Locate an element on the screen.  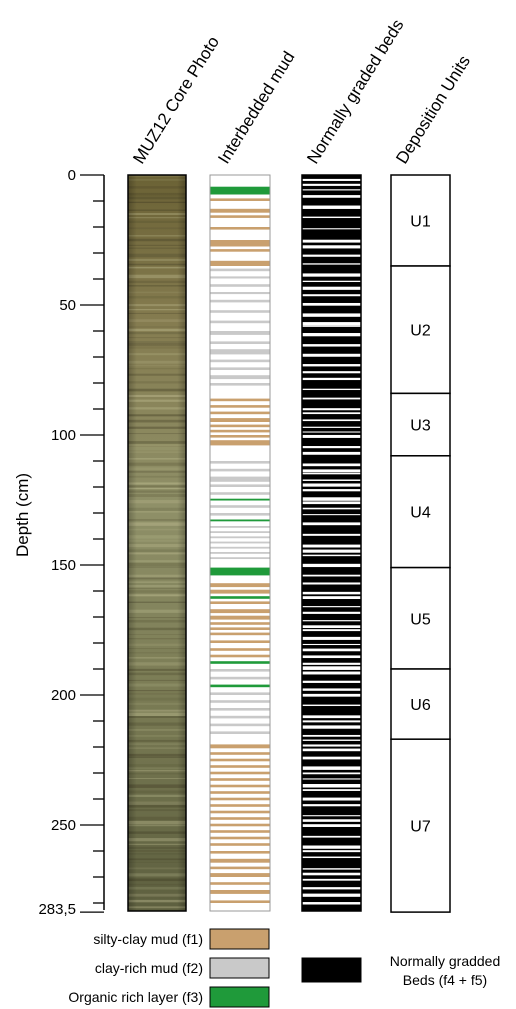
legend-swatch-silty is located at coordinates (239, 939).